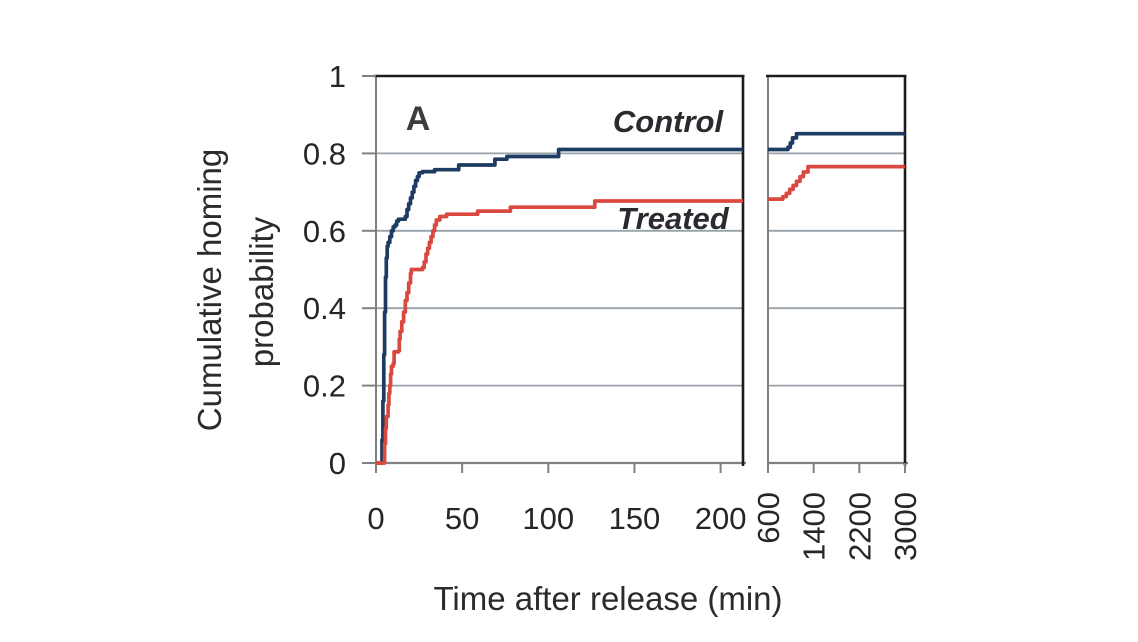 The image size is (1138, 642). Describe the element at coordinates (375, 518) in the screenshot. I see `x-tick-label: 0` at that location.